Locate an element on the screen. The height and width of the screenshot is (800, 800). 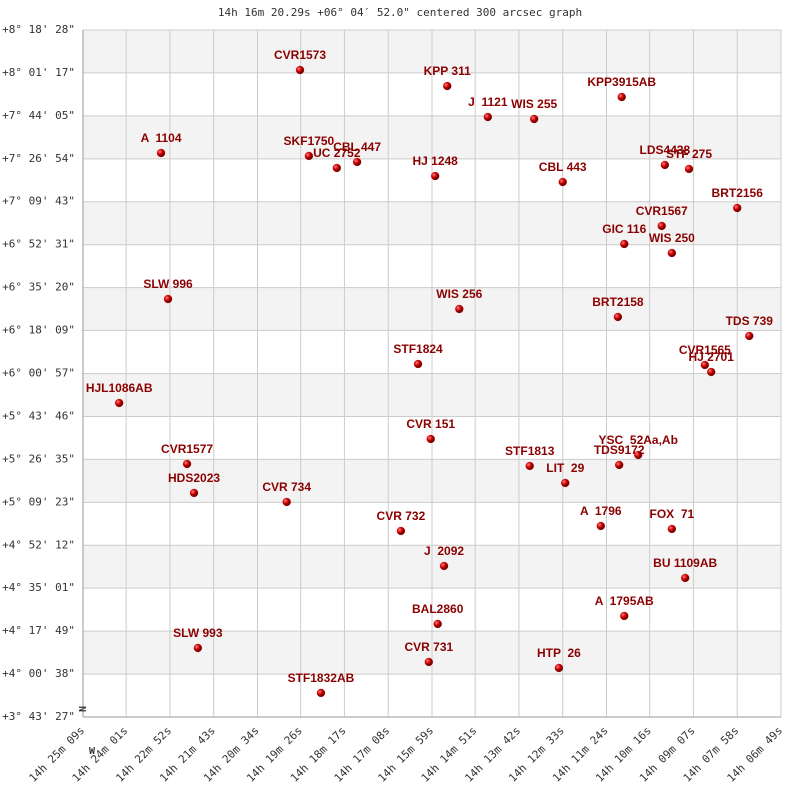
y-tick-label: +5° 43' 46" is located at coordinates (38, 415).